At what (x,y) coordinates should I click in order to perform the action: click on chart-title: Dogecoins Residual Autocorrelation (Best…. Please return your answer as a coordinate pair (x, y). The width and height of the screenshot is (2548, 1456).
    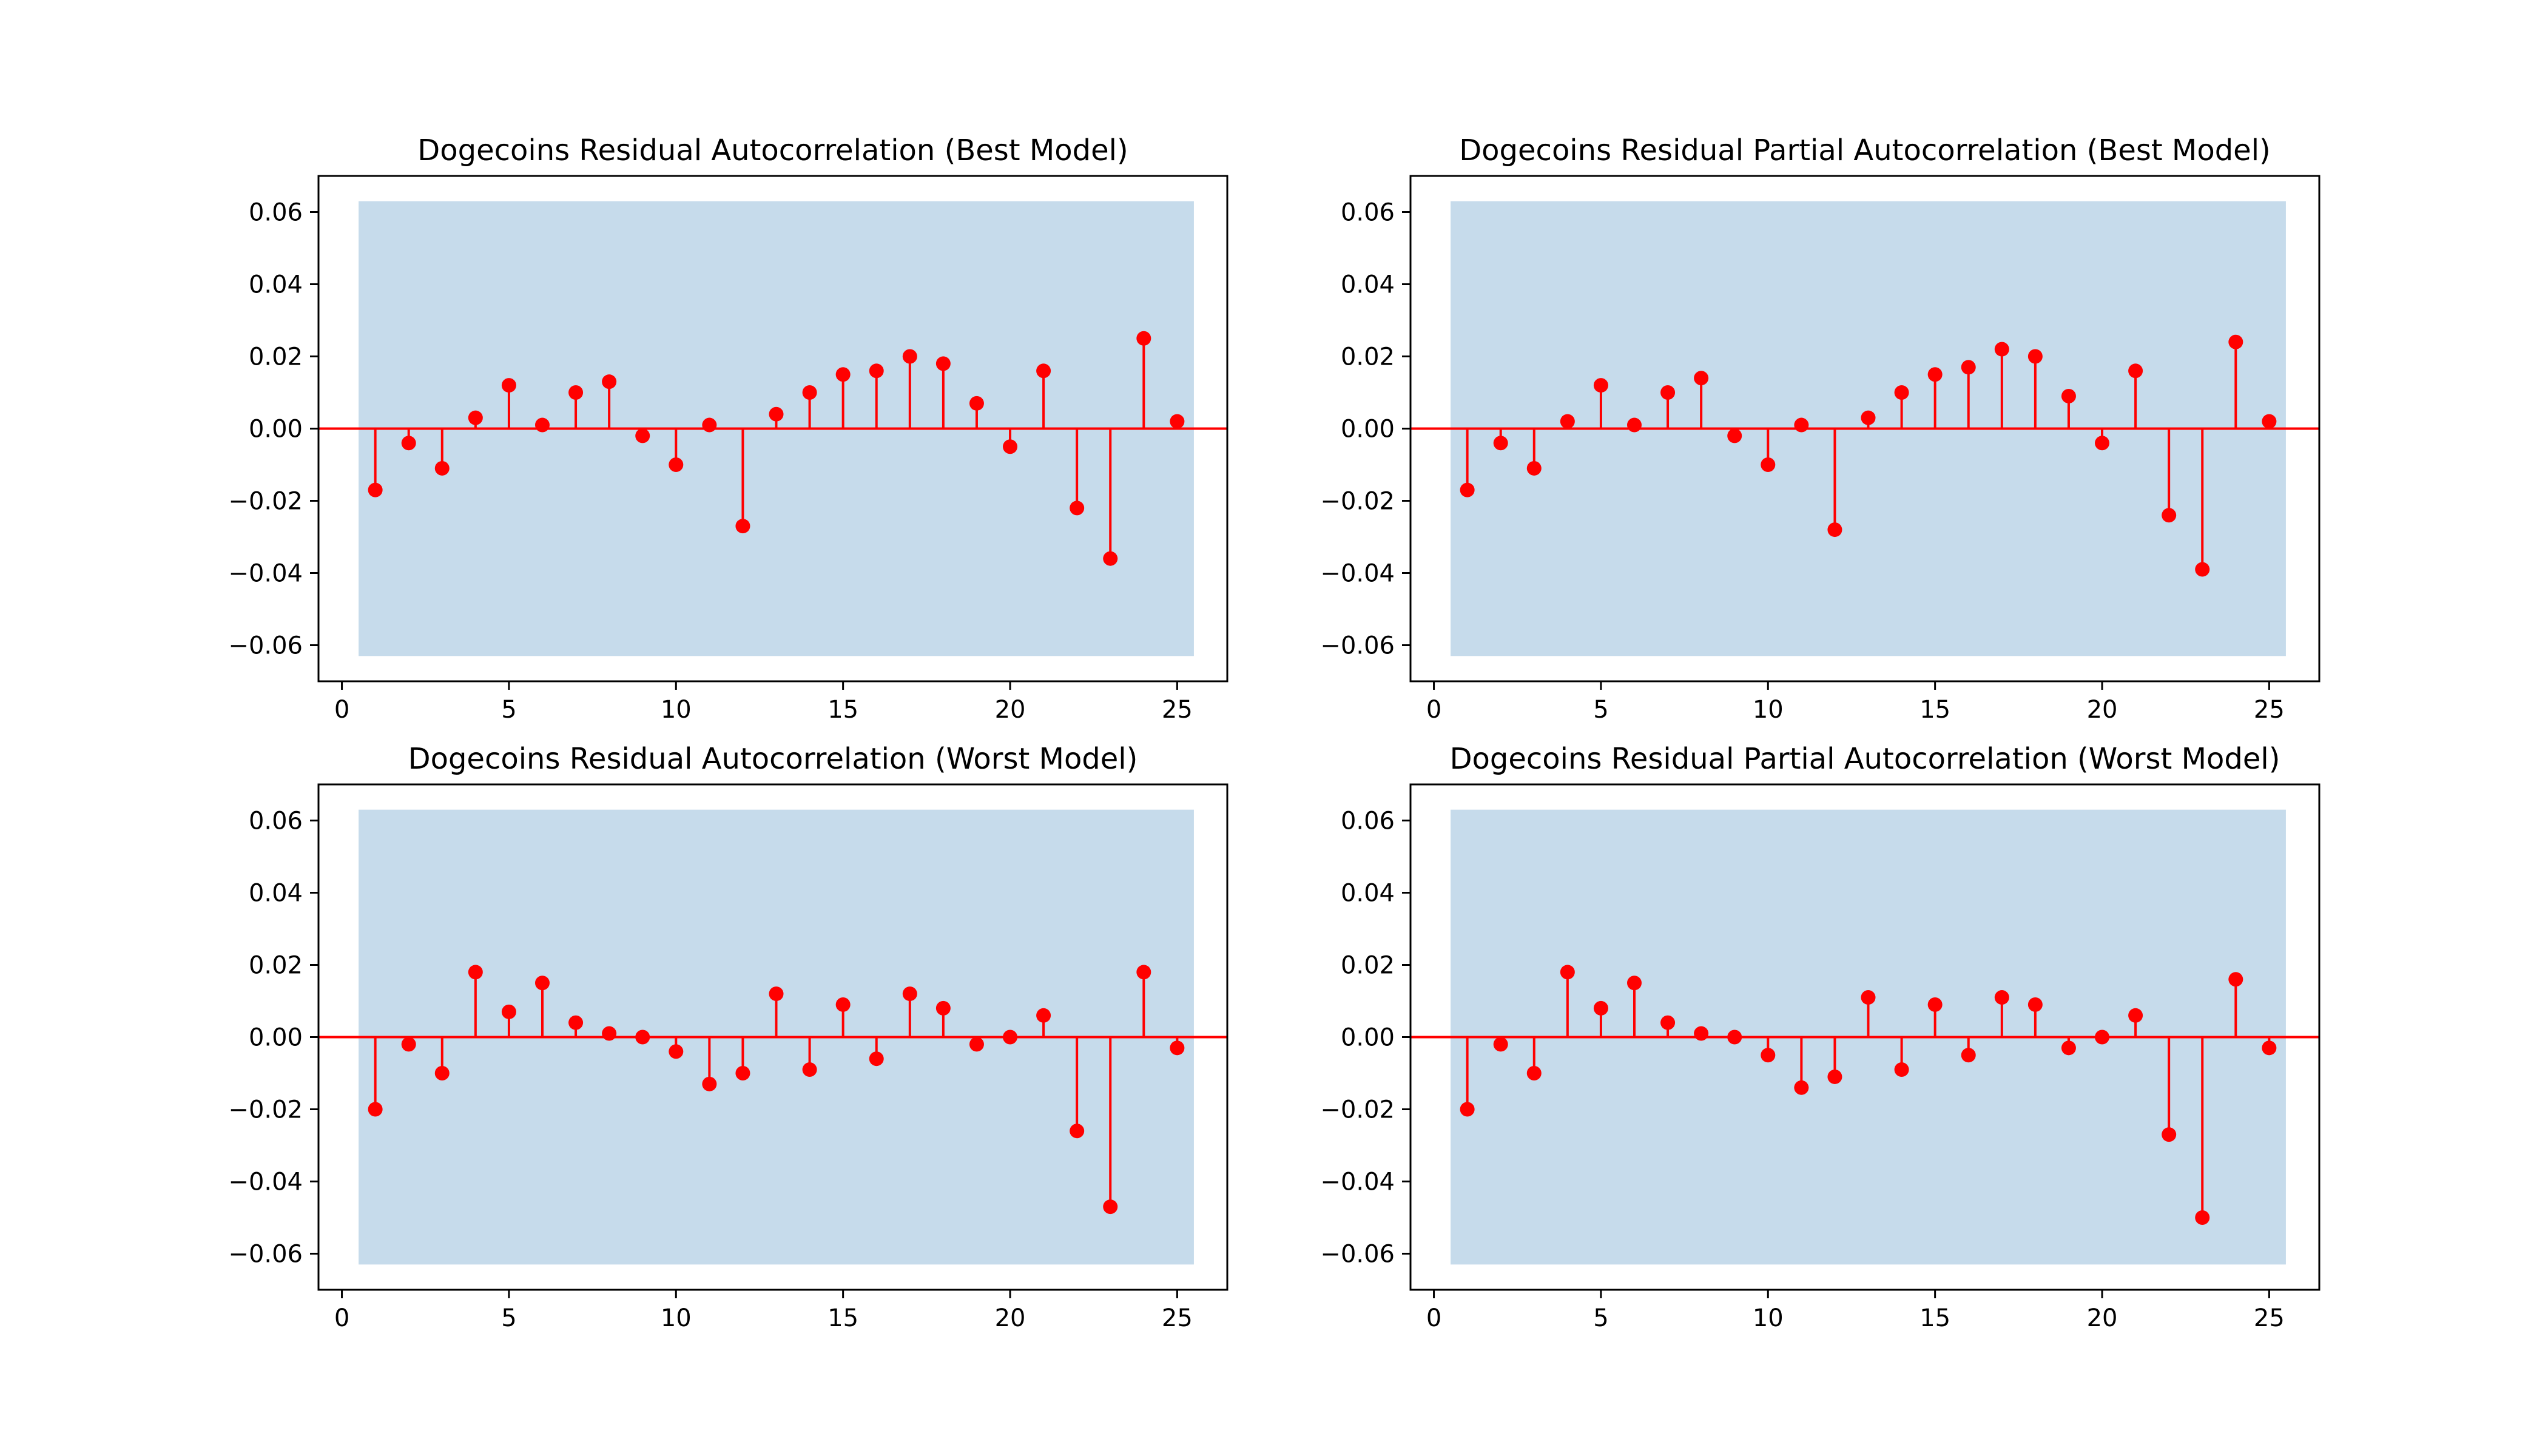
    Looking at the image, I should click on (772, 150).